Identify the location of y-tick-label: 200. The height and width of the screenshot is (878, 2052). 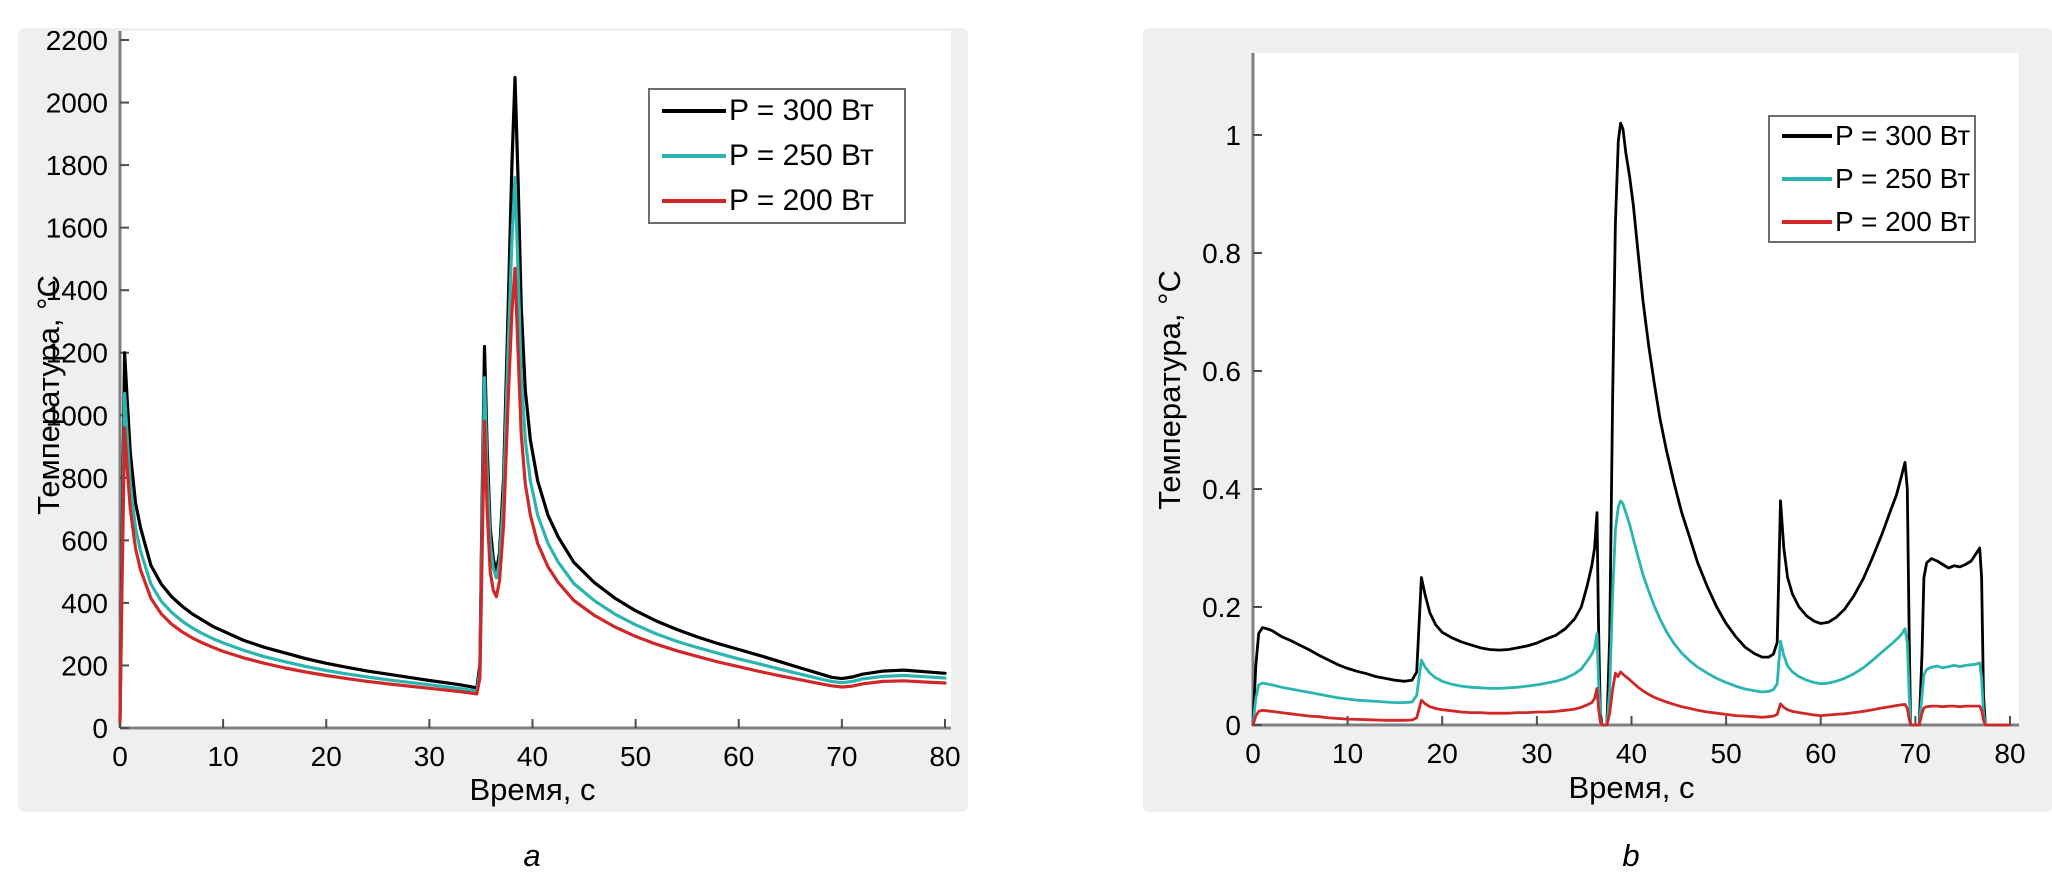
(84, 665).